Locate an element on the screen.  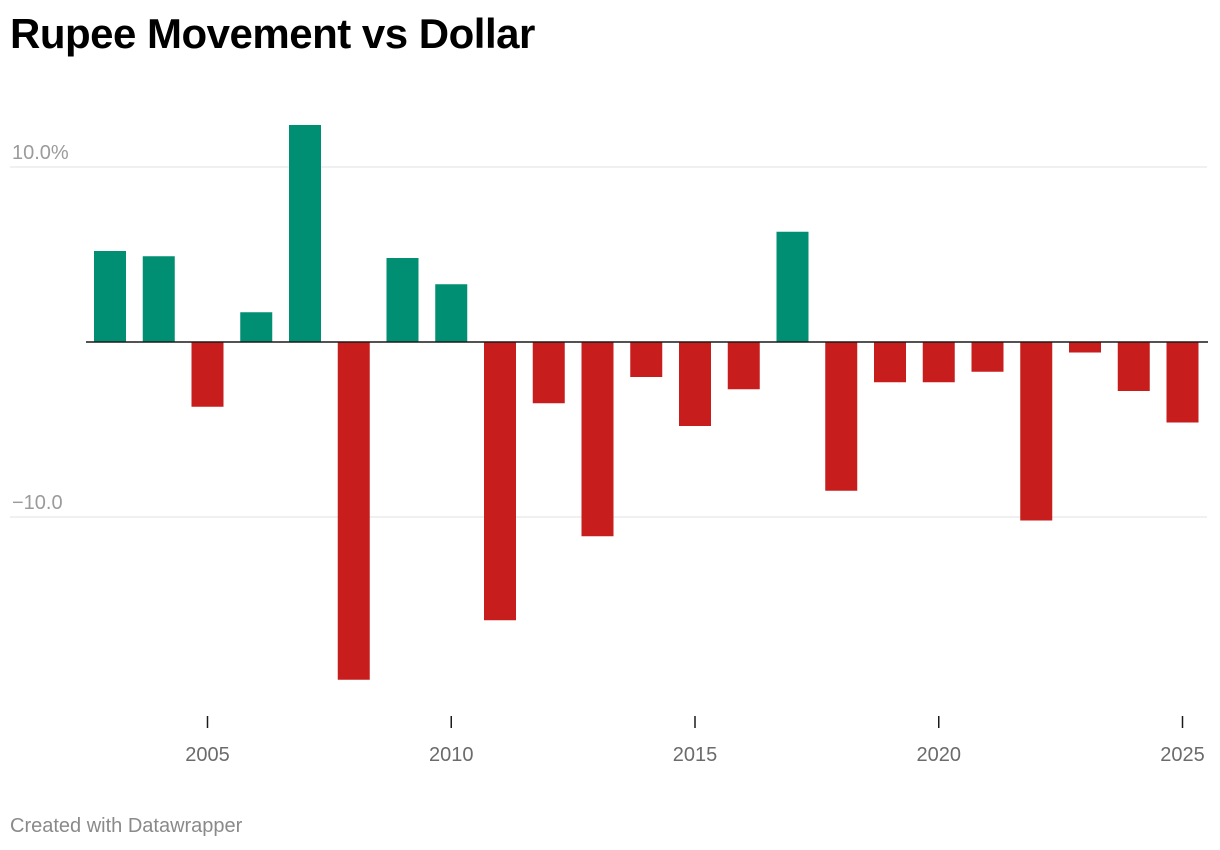
bar-2004 is located at coordinates (158, 299).